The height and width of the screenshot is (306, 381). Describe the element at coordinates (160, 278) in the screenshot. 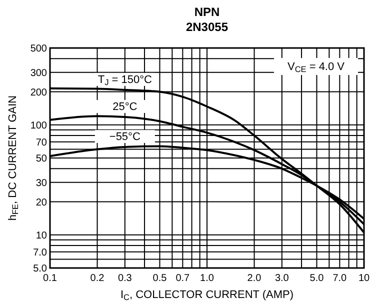

I see `x-tick-label: 0.5` at that location.